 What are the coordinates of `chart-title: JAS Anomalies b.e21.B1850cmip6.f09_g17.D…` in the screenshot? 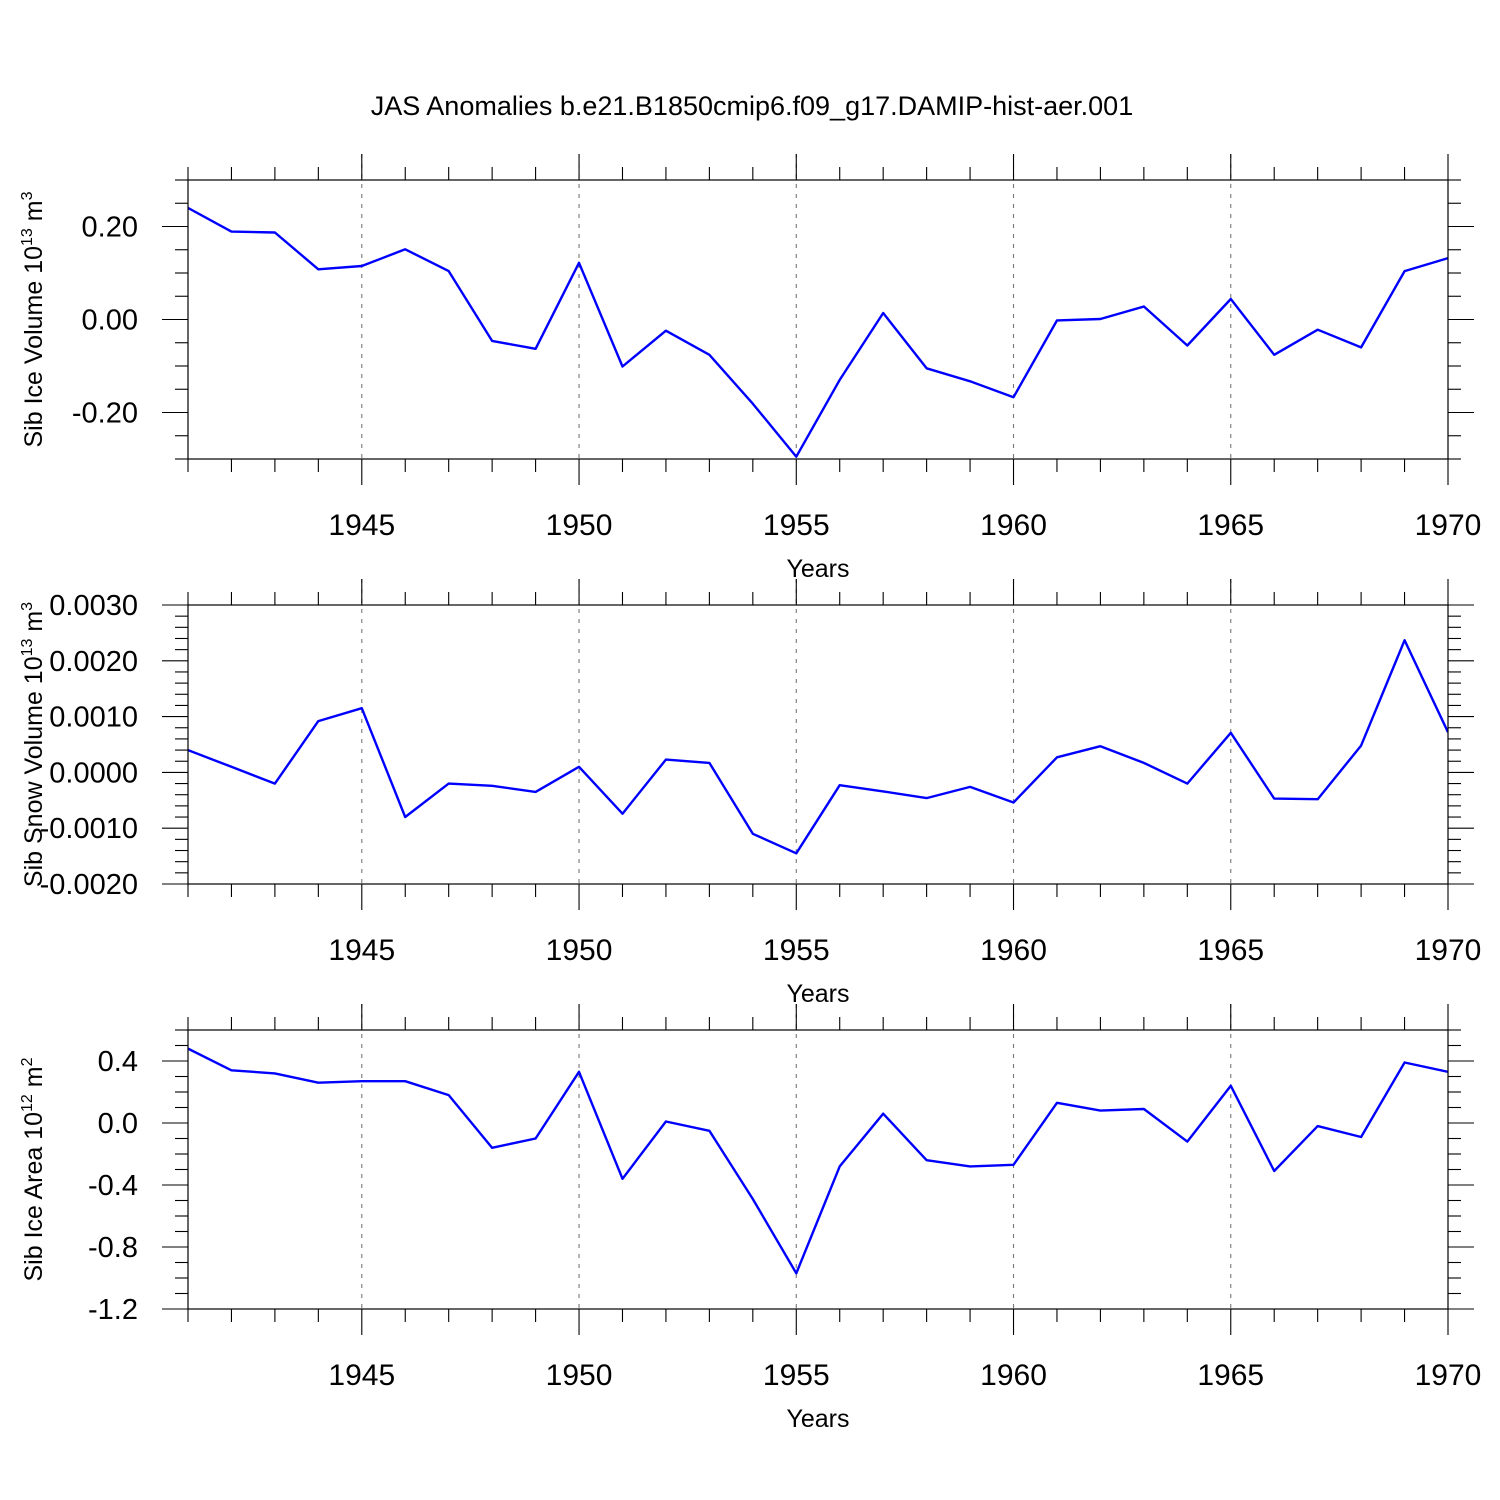 It's located at (752, 106).